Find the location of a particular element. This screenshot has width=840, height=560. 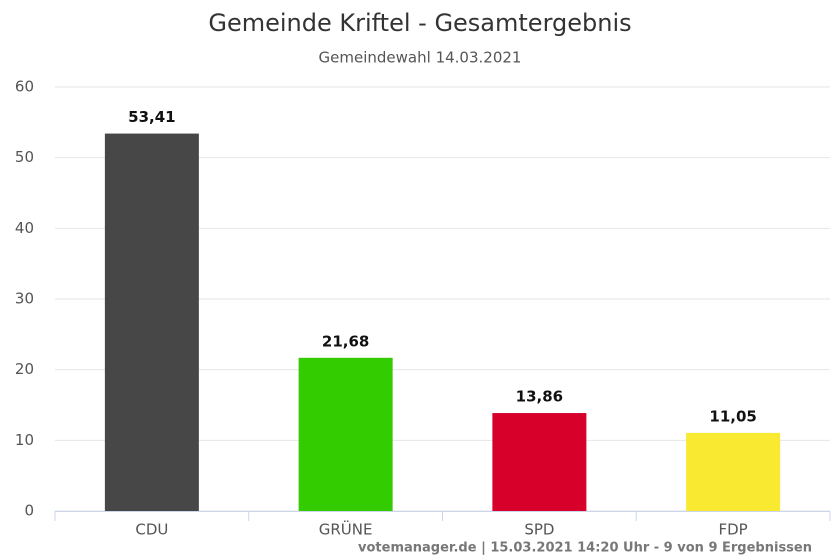

x-tick-label: CDU is located at coordinates (151, 530).